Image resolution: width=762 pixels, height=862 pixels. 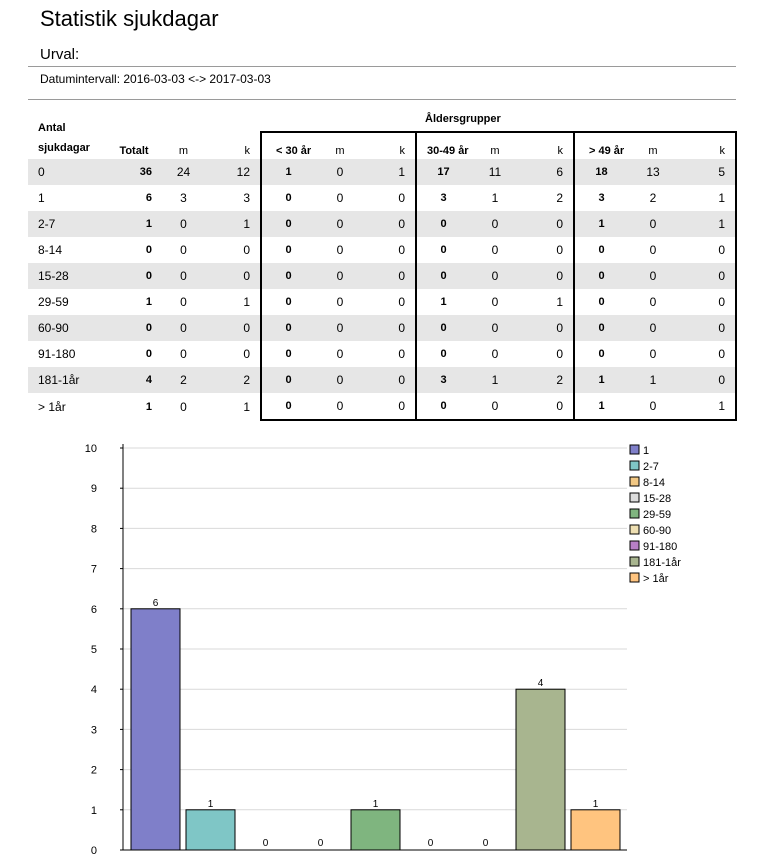 I want to click on legend-label: > 1år, so click(x=656, y=579).